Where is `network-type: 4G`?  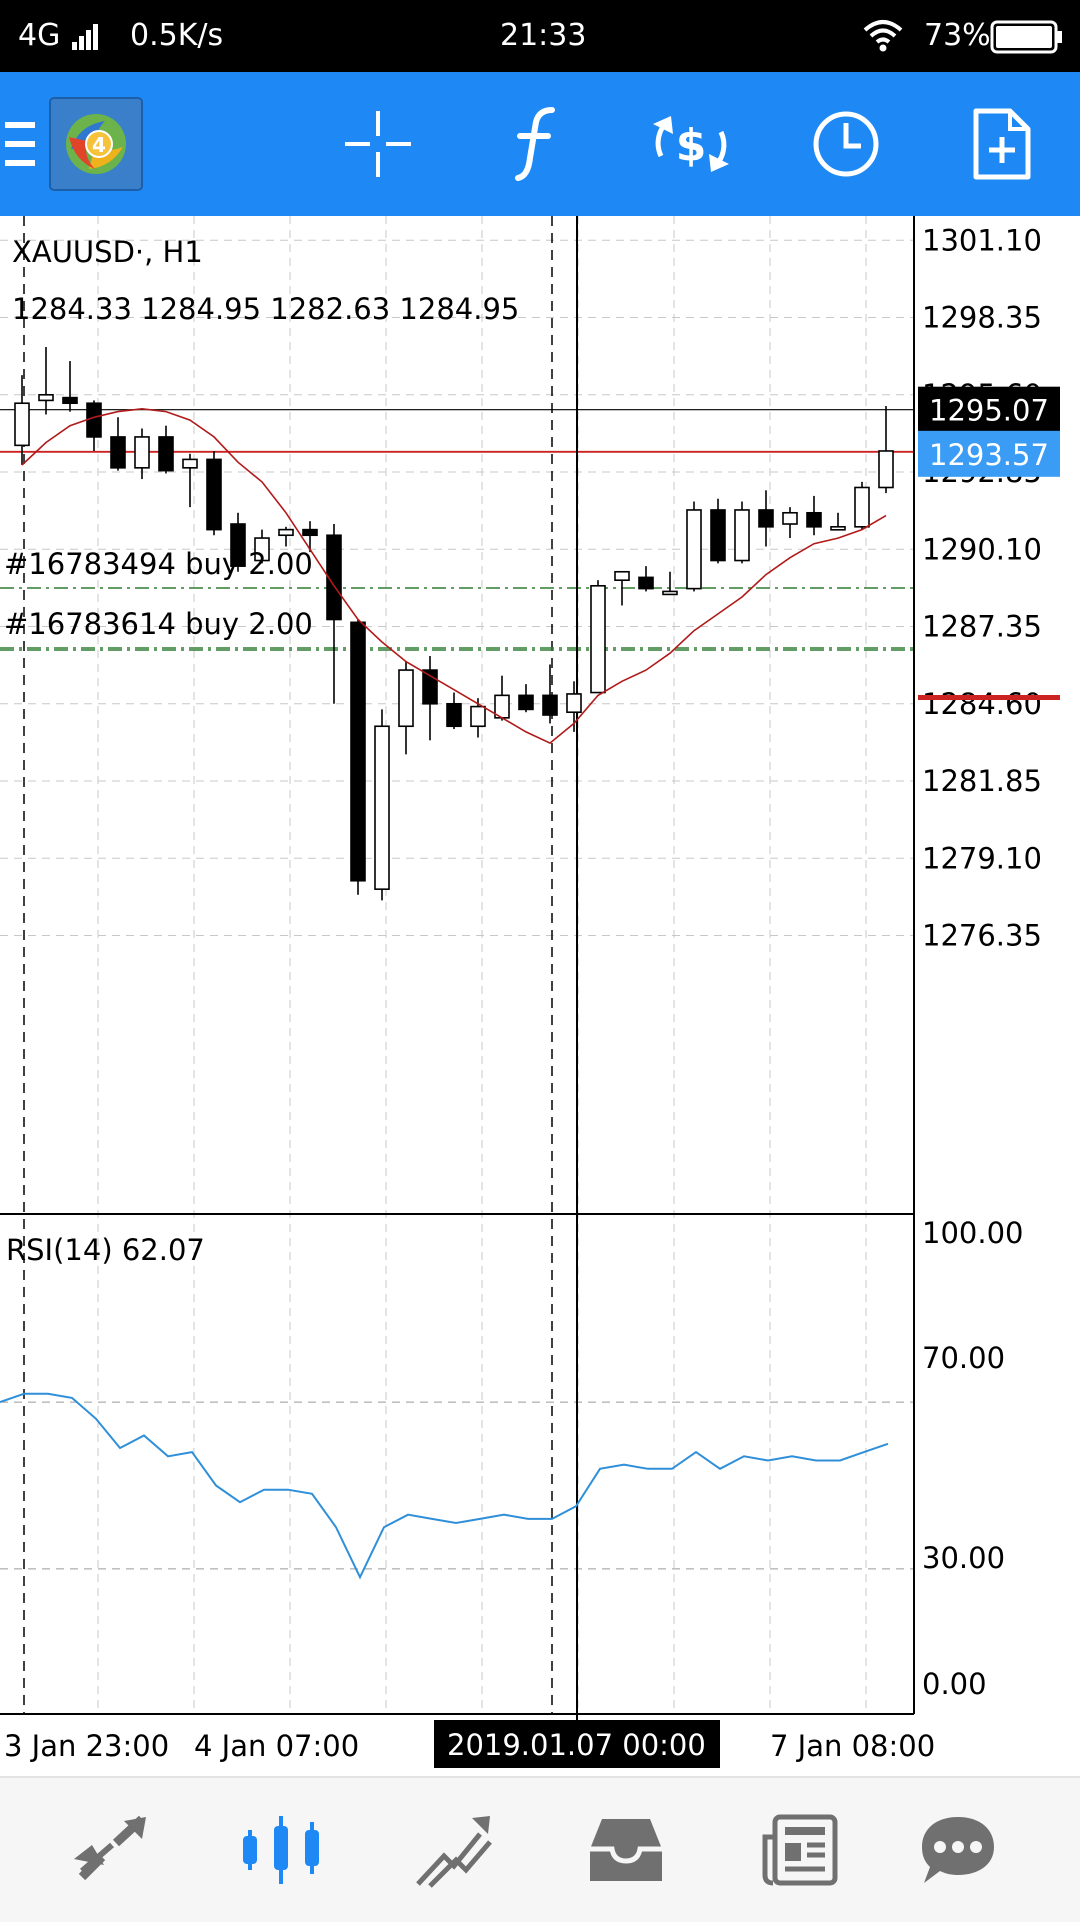 network-type: 4G is located at coordinates (39, 35).